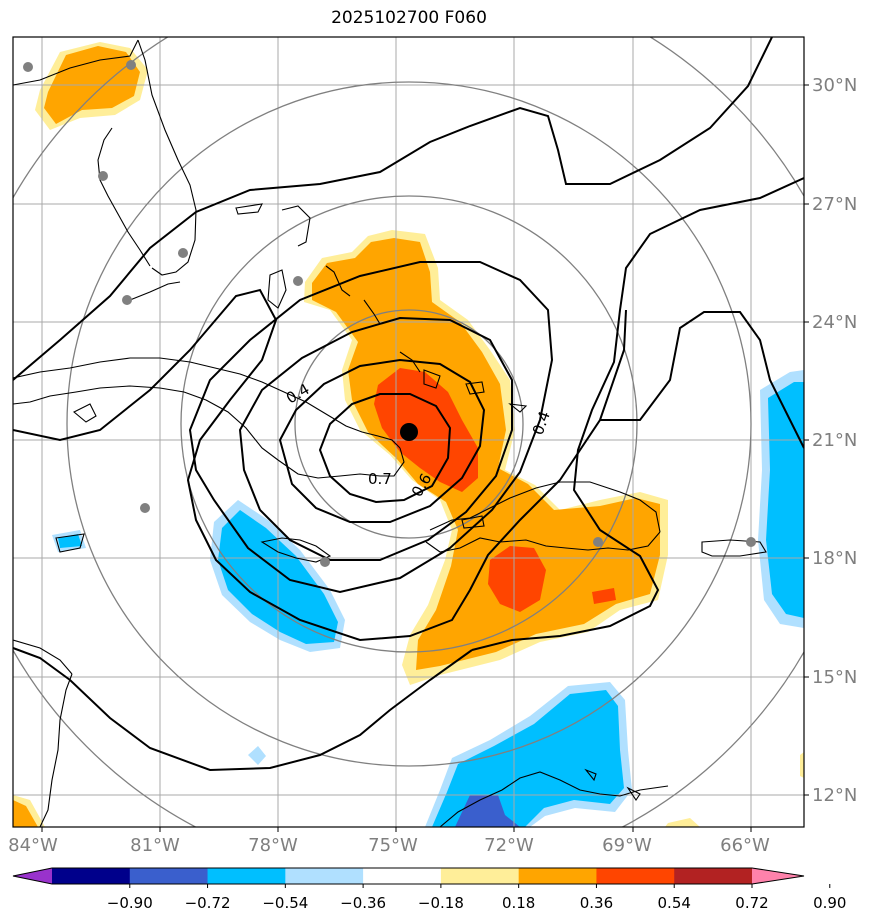 This screenshot has height=924, width=874. What do you see at coordinates (33, 845) in the screenshot?
I see `lon-label: 84°W` at bounding box center [33, 845].